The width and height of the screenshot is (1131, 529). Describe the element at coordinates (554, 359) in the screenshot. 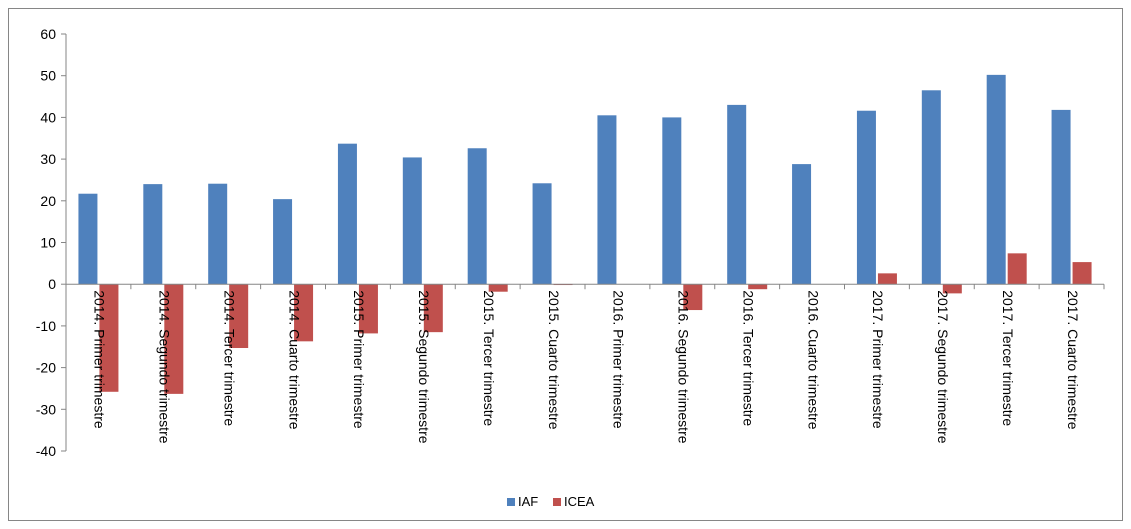

I see `x-tick-label: 2015. Cuarto trimestre` at that location.